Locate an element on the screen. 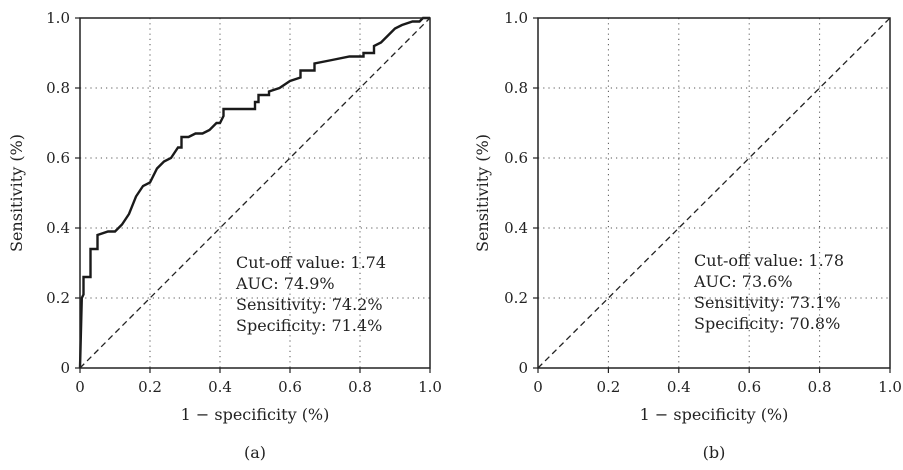  annotation-text: Cut-off value: 1.78 is located at coordinates (769, 260).